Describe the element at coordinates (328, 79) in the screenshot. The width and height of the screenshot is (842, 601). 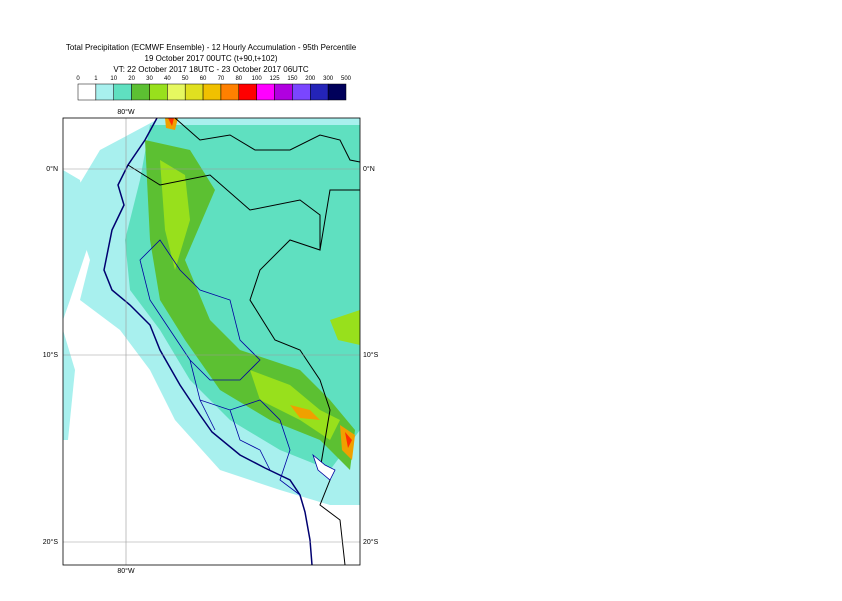
I see `legend-tick: 300` at that location.